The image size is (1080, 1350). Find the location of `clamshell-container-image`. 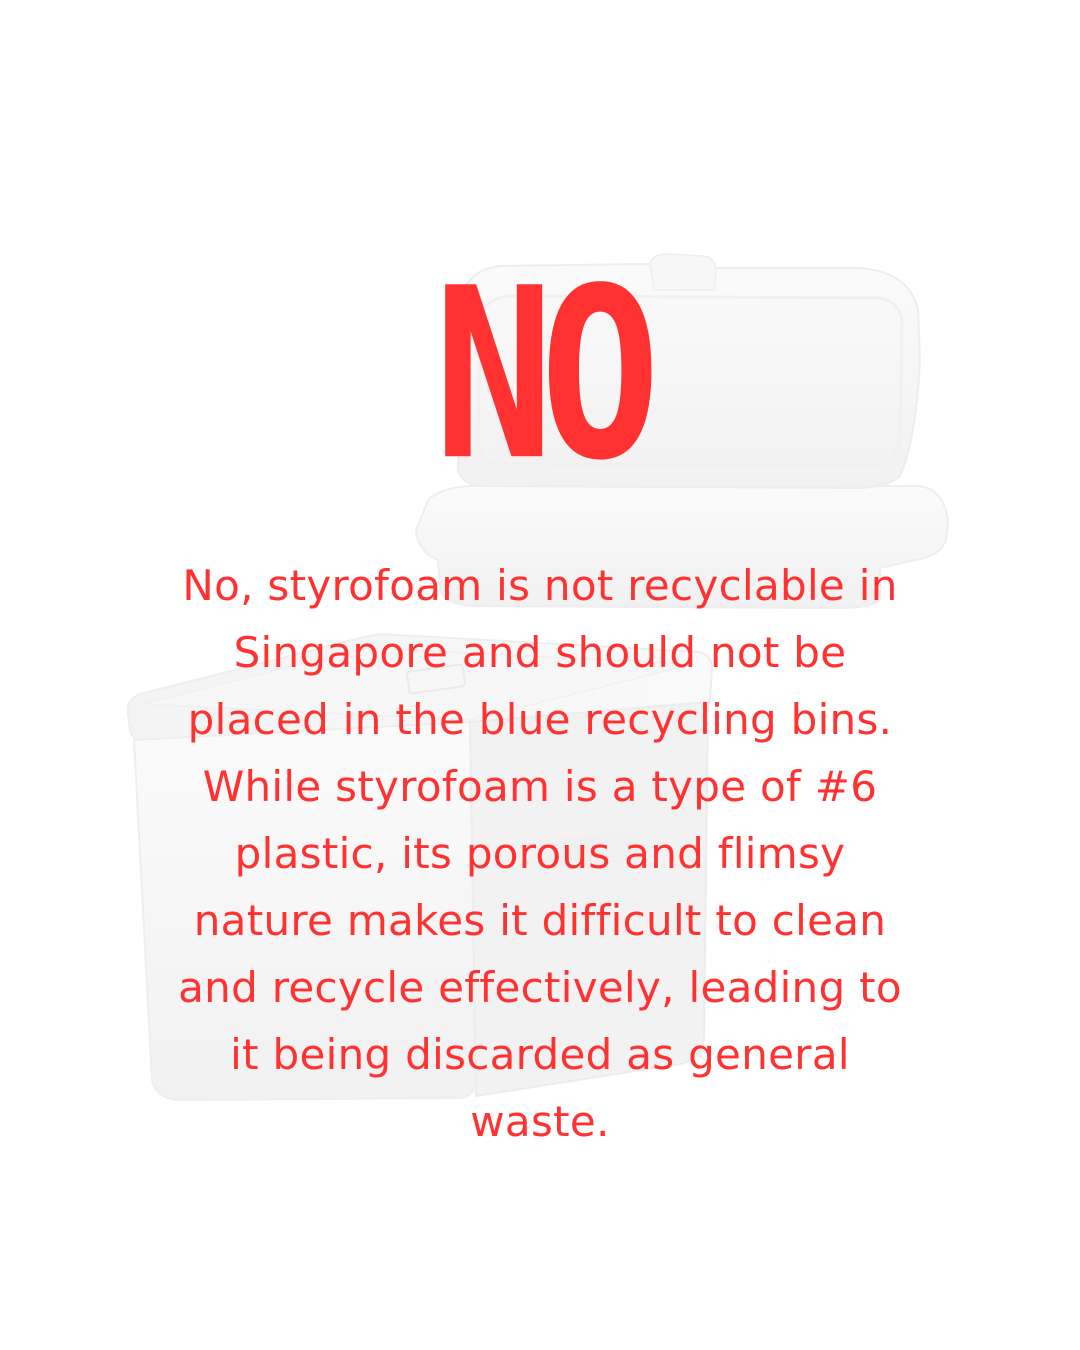

clamshell-container-image is located at coordinates (682, 431).